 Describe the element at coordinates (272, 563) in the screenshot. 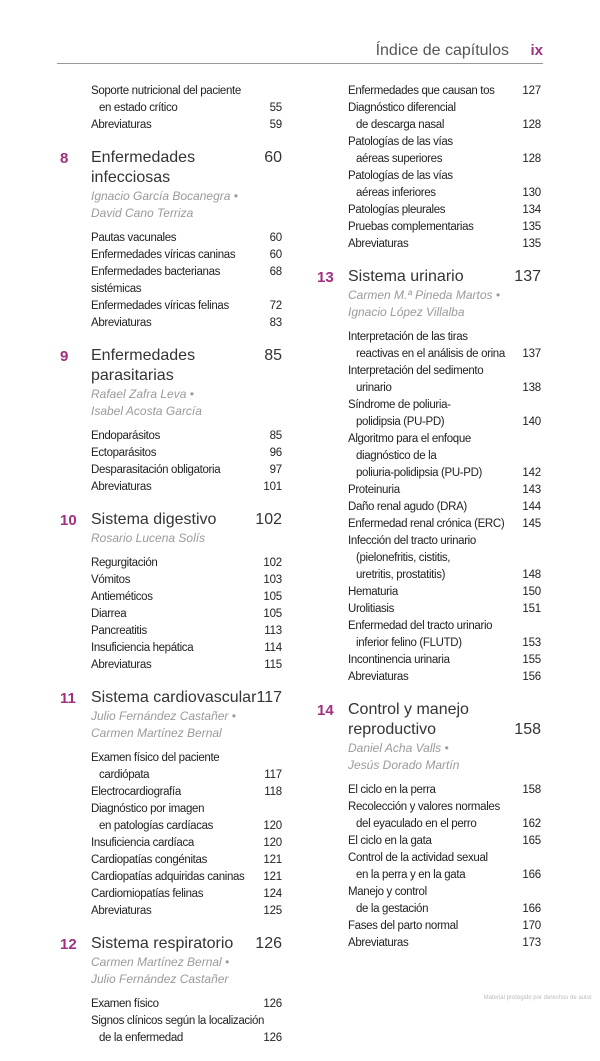

I see `entry-page: 102` at that location.